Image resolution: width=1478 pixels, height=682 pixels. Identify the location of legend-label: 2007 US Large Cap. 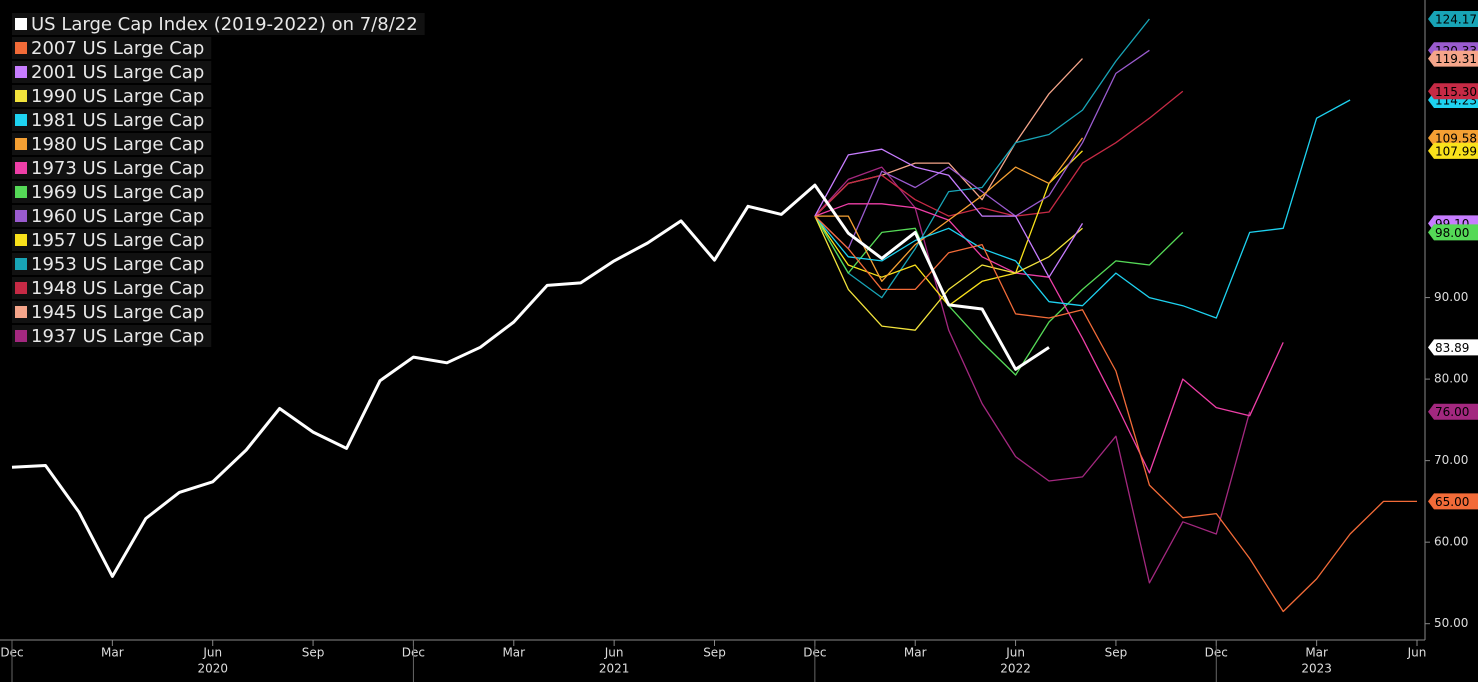
(117, 48).